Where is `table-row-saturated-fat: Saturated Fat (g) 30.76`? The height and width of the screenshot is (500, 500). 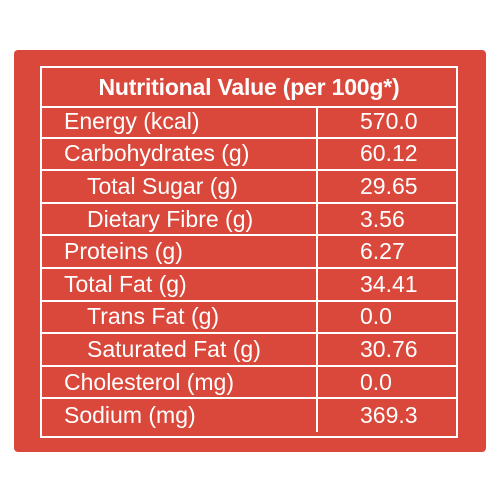 table-row-saturated-fat: Saturated Fat (g) 30.76 is located at coordinates (249, 350).